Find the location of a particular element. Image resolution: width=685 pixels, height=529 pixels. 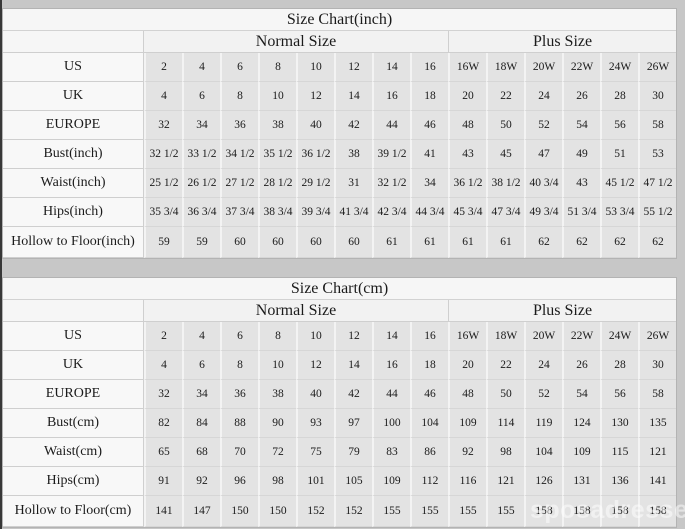

data-cell: 4 is located at coordinates (163, 365).